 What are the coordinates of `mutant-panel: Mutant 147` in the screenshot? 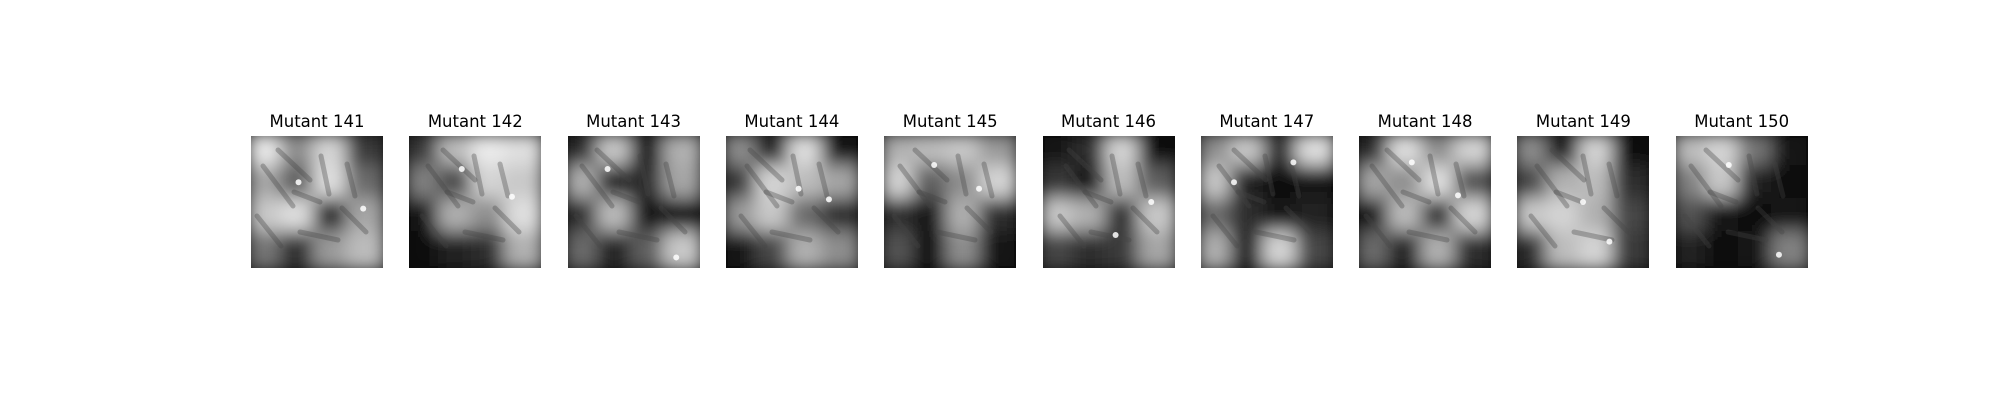 It's located at (1266, 191).